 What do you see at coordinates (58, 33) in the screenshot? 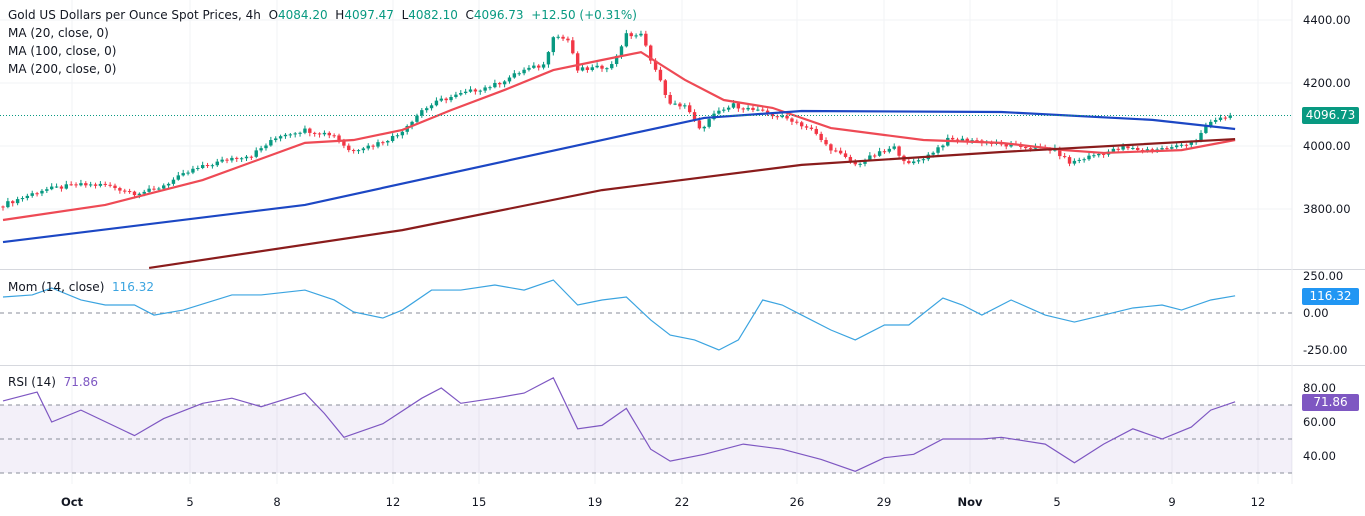
I see `legend-ma20: MA (20, close, 0)` at bounding box center [58, 33].